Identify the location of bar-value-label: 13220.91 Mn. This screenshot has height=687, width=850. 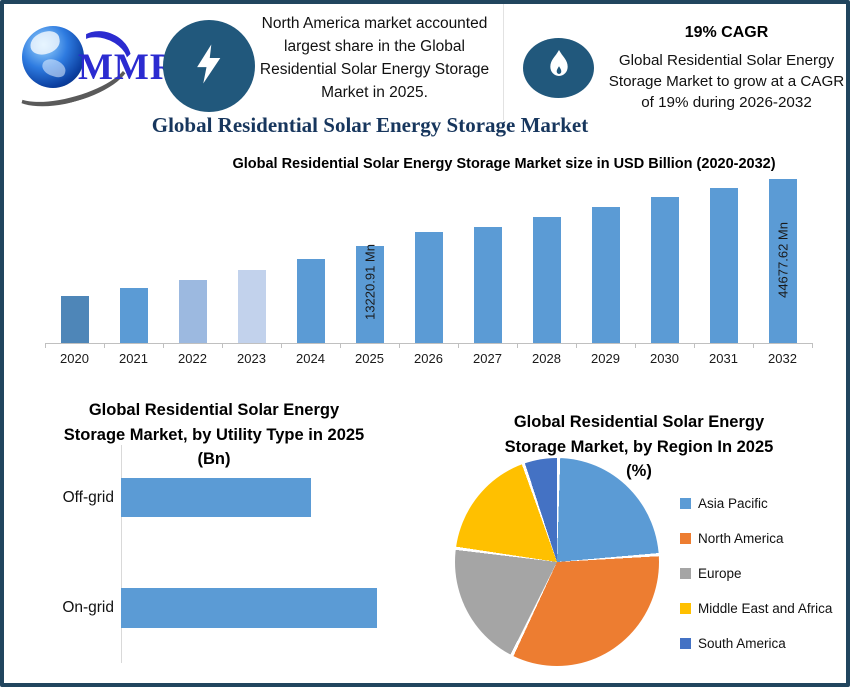
(369, 282).